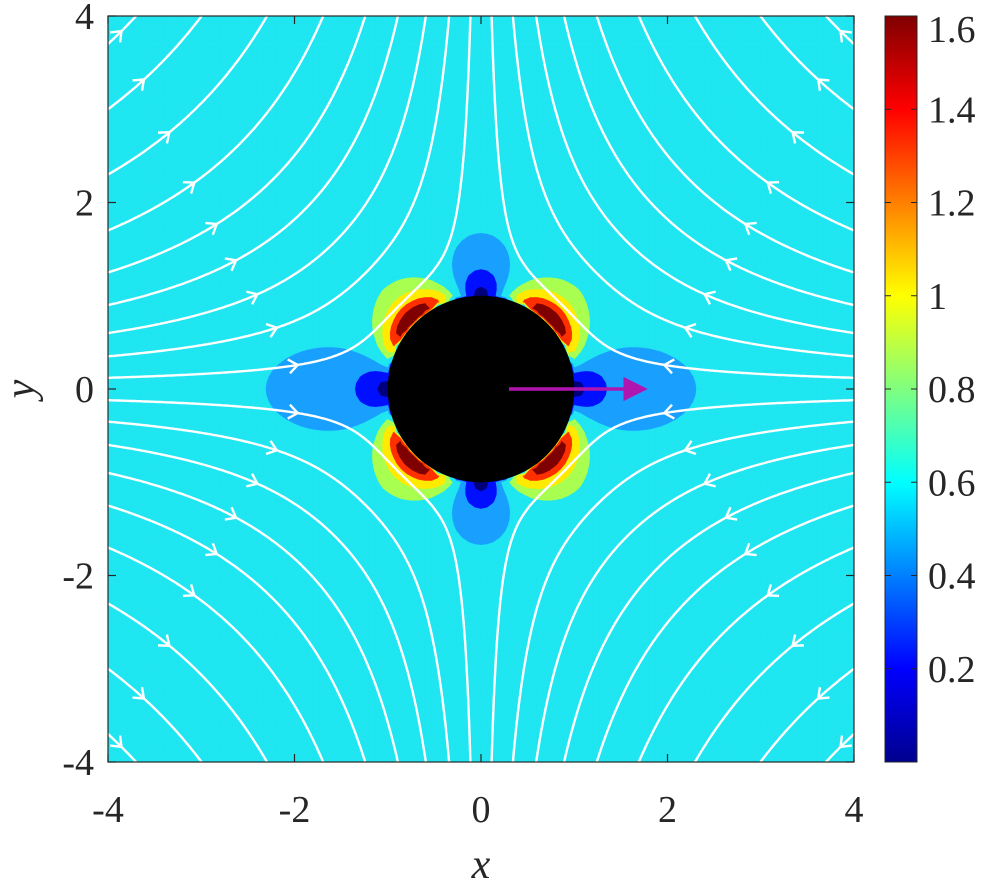 The height and width of the screenshot is (888, 984). What do you see at coordinates (108, 810) in the screenshot?
I see `x-tick-label: -4` at bounding box center [108, 810].